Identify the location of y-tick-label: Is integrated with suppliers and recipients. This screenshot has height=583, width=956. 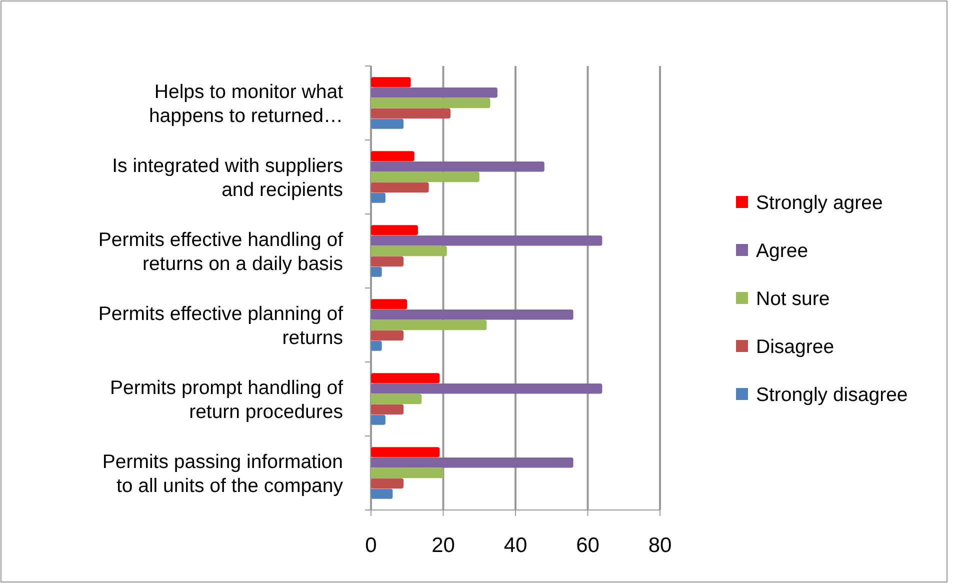
(228, 178).